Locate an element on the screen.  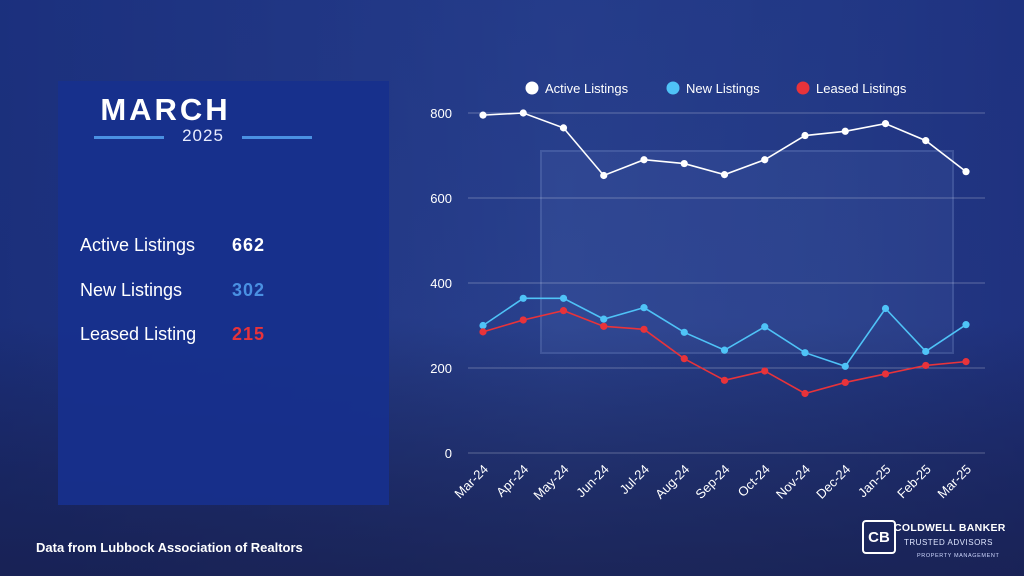
x-tick-label: Dec-24 is located at coordinates (833, 482).